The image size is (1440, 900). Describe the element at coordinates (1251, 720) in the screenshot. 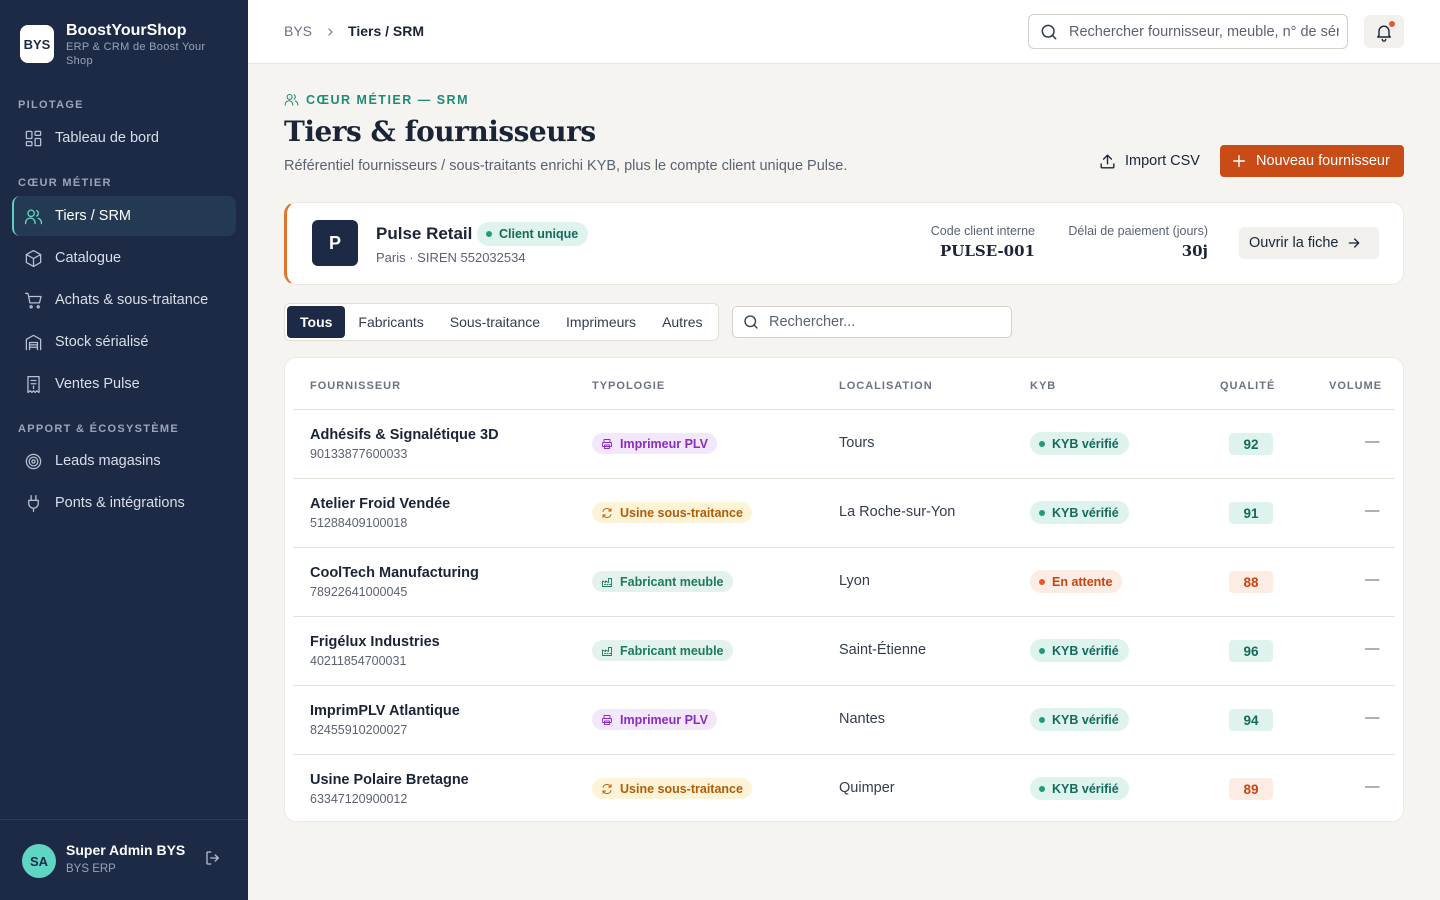

I see `quality-score: 94` at that location.